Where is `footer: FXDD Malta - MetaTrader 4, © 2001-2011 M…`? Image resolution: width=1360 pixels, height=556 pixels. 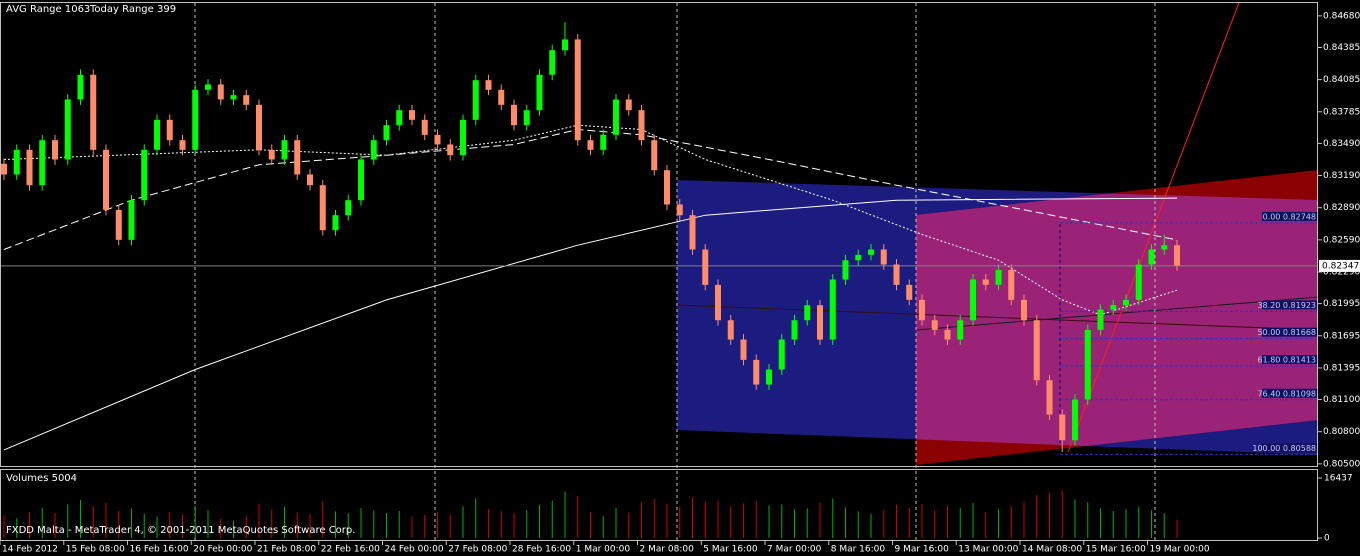 footer: FXDD Malta - MetaTrader 4, © 2001-2011 M… is located at coordinates (180, 530).